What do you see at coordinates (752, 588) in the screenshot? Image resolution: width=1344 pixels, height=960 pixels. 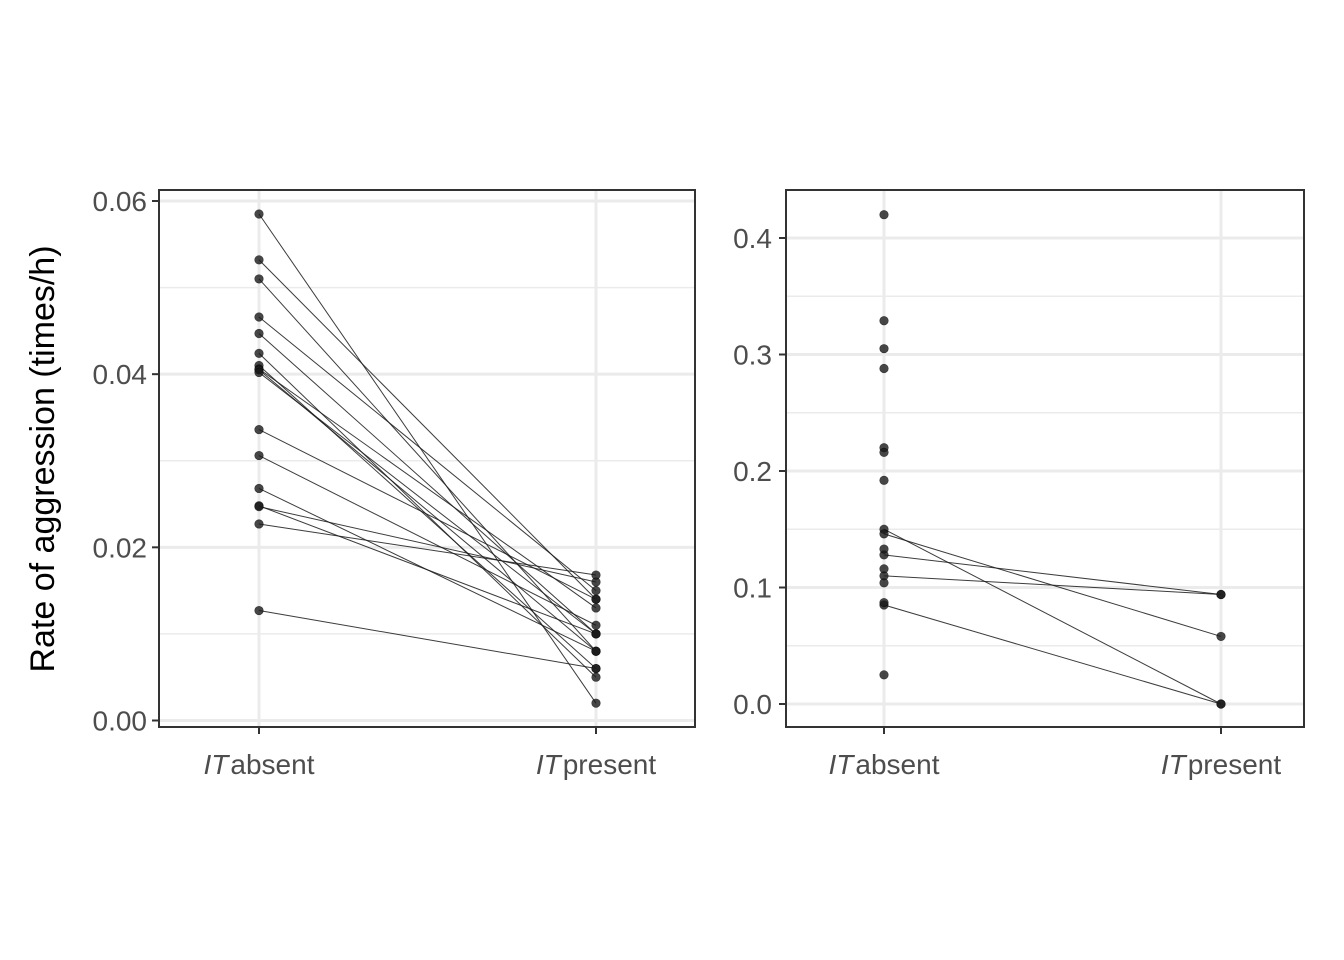 I see `y-tick-label: 0.1` at bounding box center [752, 588].